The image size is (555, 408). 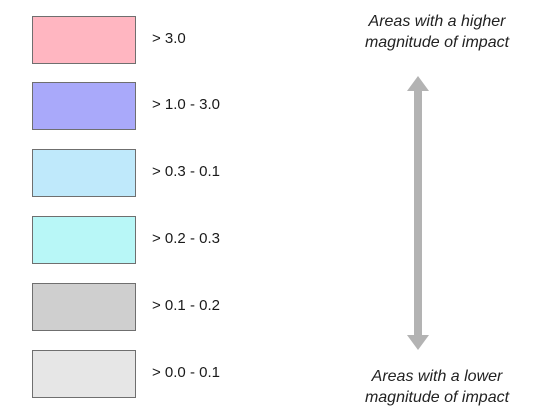 I want to click on legend-item: > 1.0 - 3.0, so click(x=182, y=108).